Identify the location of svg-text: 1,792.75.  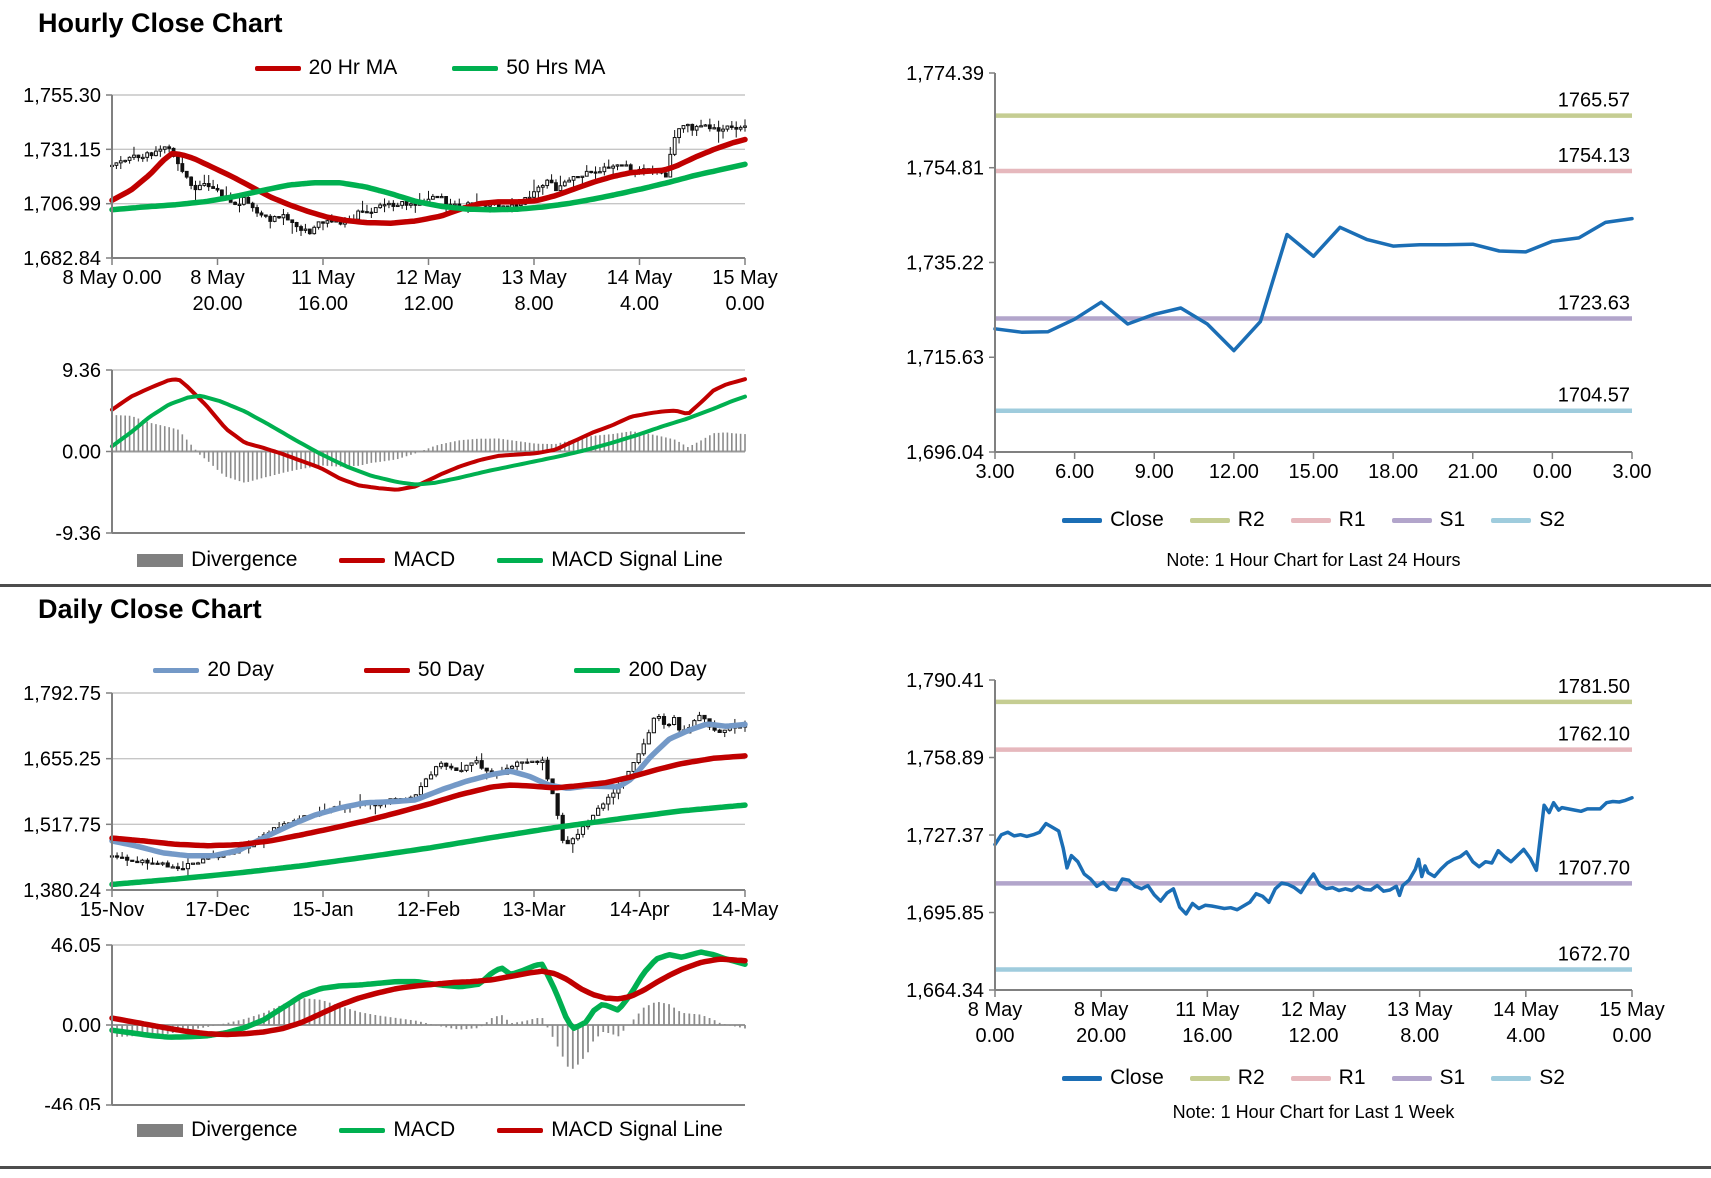
(62, 694).